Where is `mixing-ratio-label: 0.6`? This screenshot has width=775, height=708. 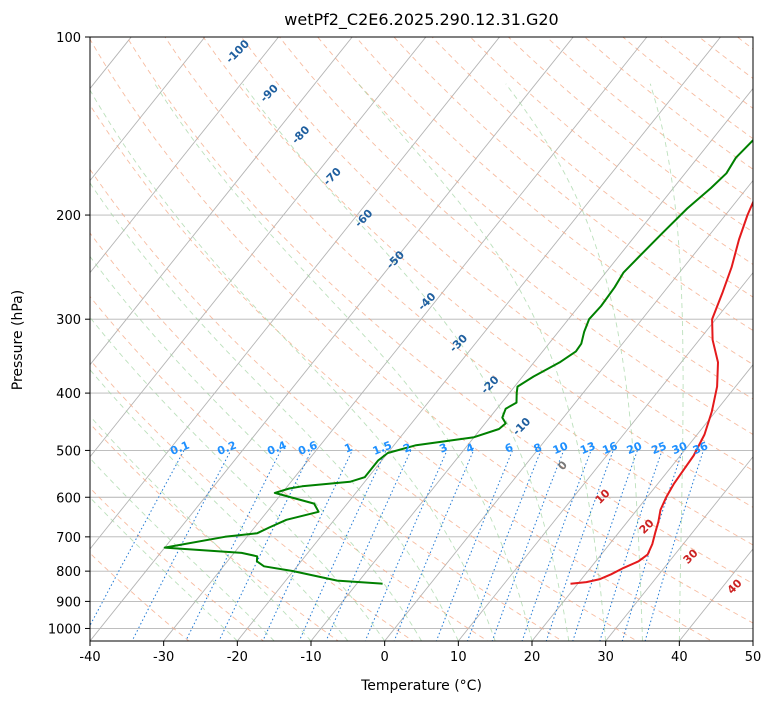
mixing-ratio-label: 0.6 is located at coordinates (307, 447).